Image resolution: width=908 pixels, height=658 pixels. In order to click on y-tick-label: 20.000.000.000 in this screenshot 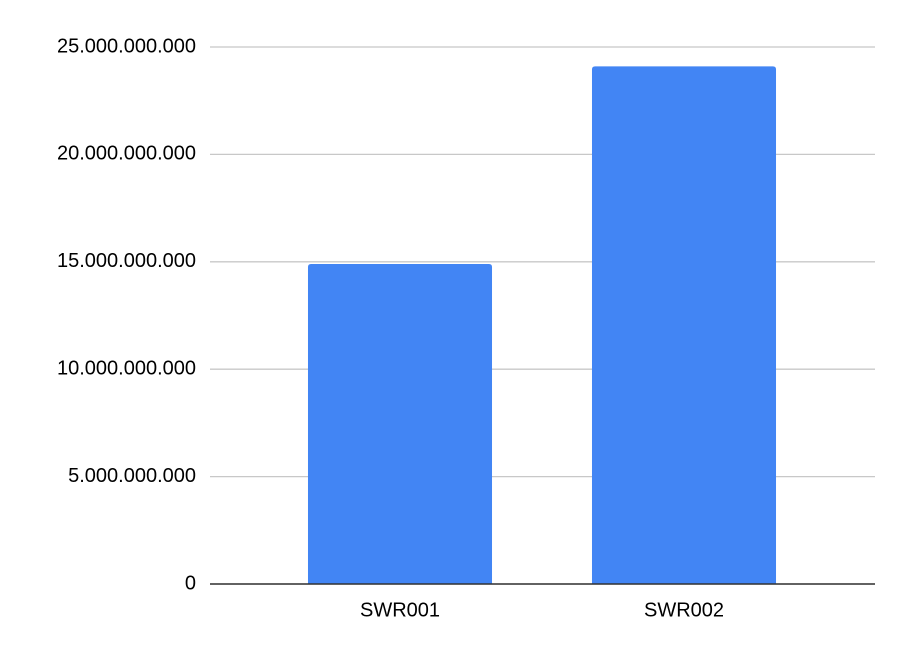, I will do `click(126, 154)`.